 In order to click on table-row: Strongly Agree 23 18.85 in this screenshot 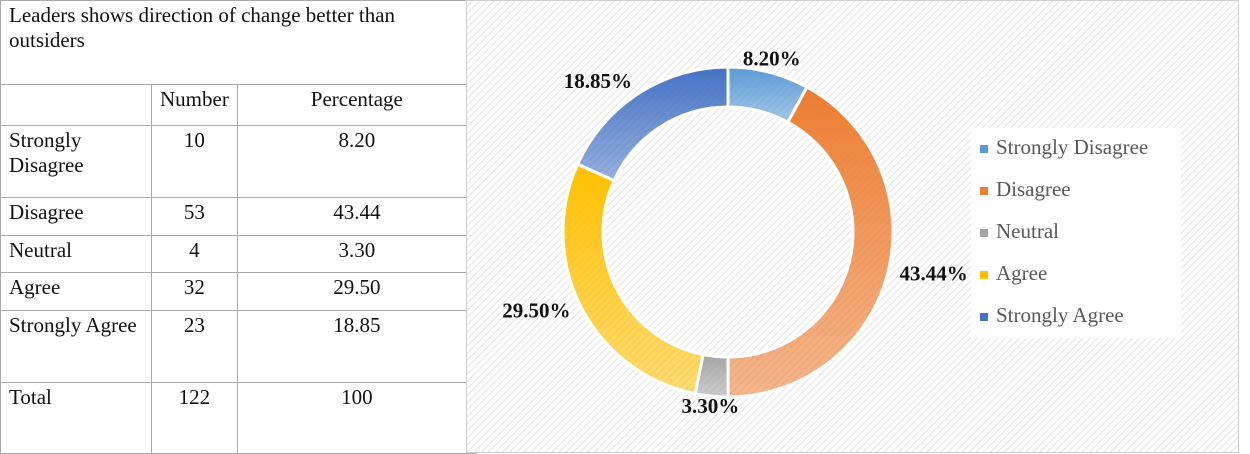, I will do `click(238, 346)`.